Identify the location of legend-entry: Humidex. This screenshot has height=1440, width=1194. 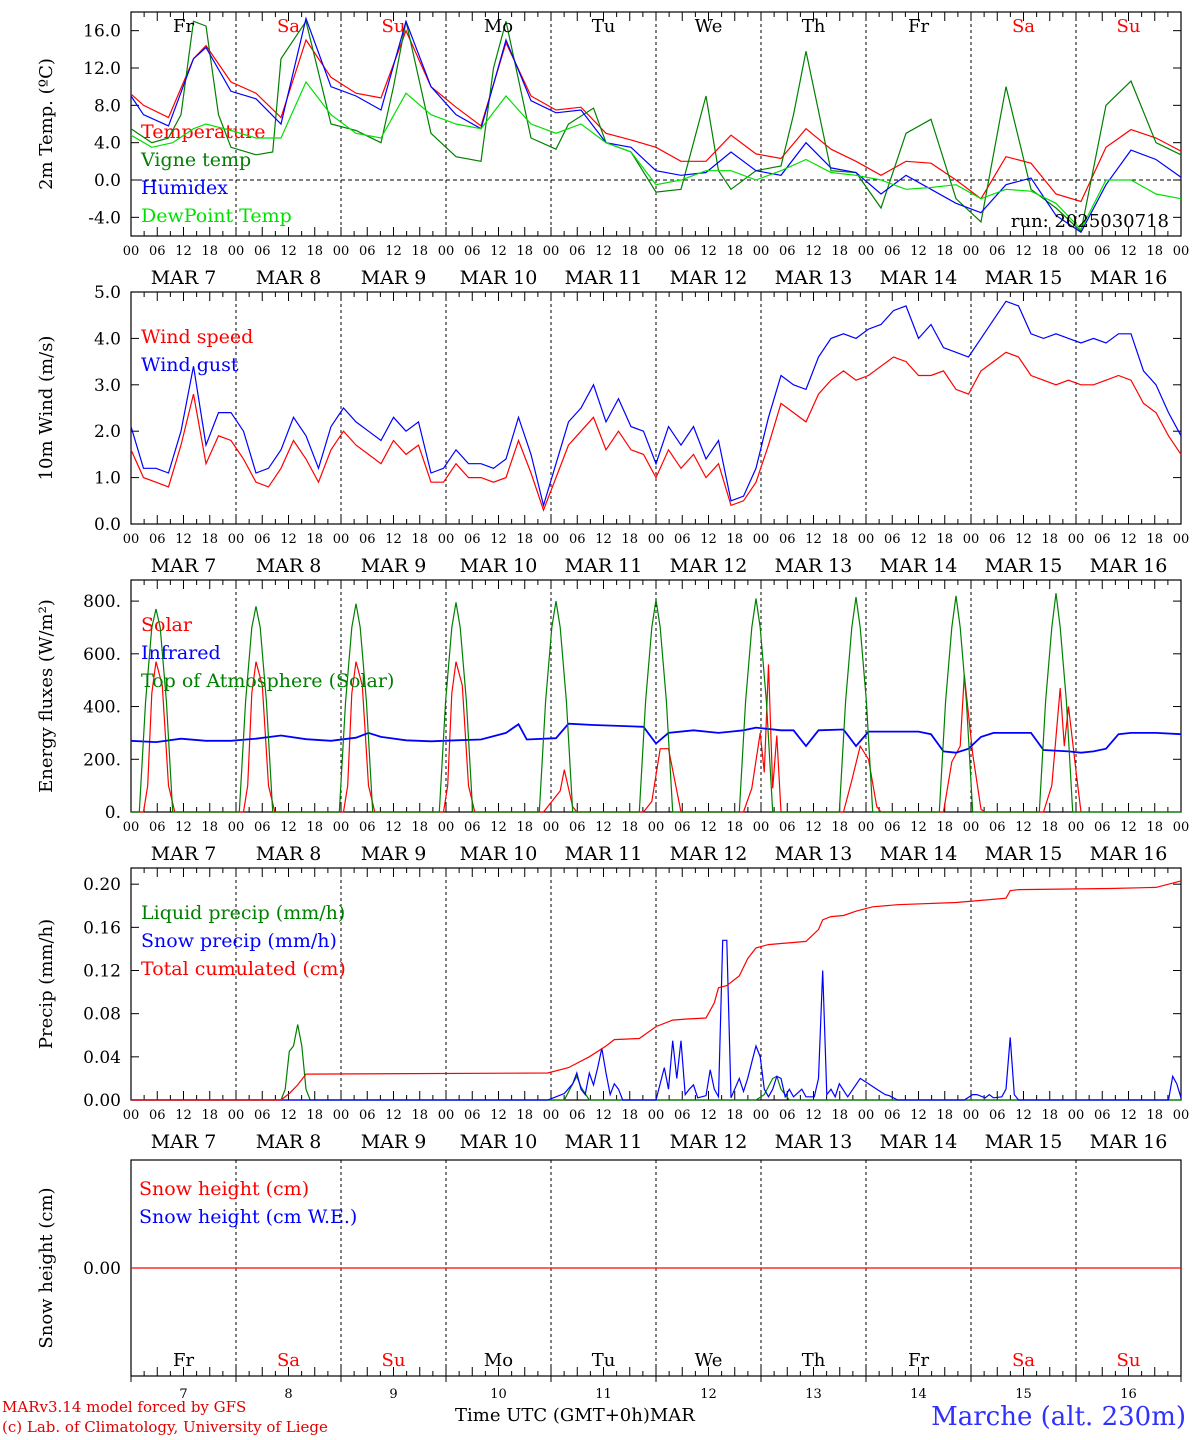
(184, 188).